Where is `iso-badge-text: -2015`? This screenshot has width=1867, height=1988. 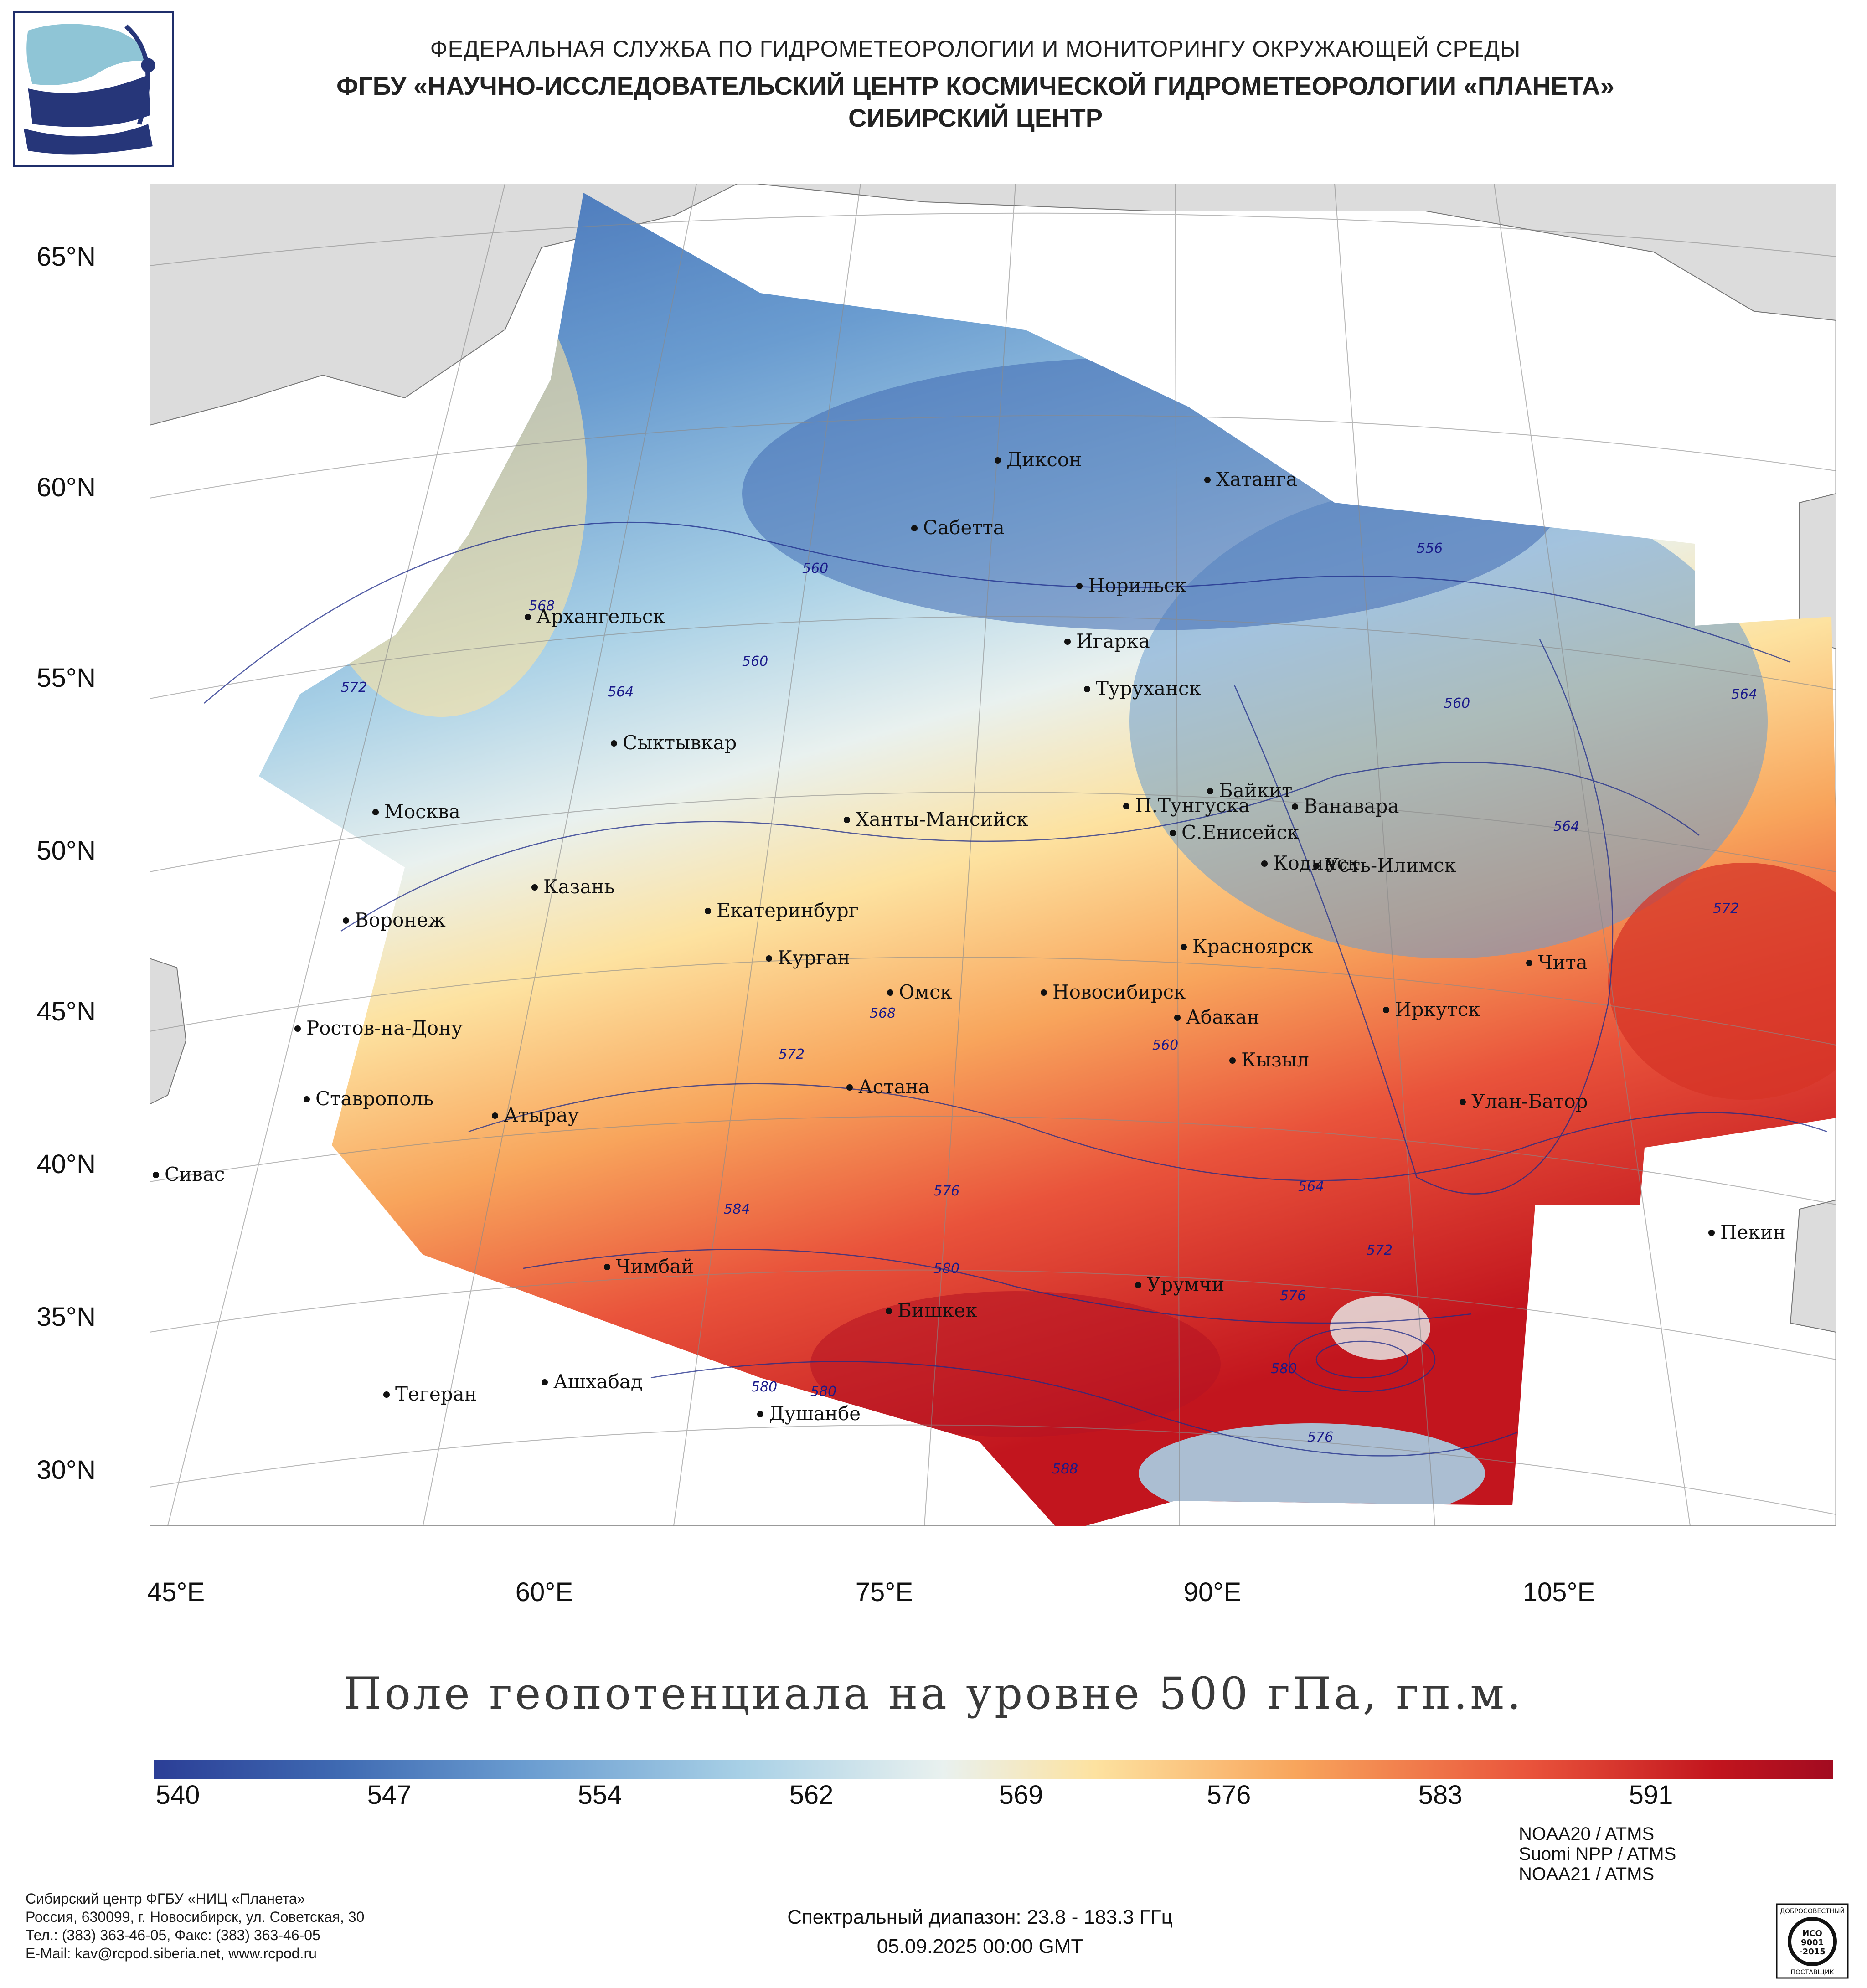
iso-badge-text: -2015 is located at coordinates (1812, 1952).